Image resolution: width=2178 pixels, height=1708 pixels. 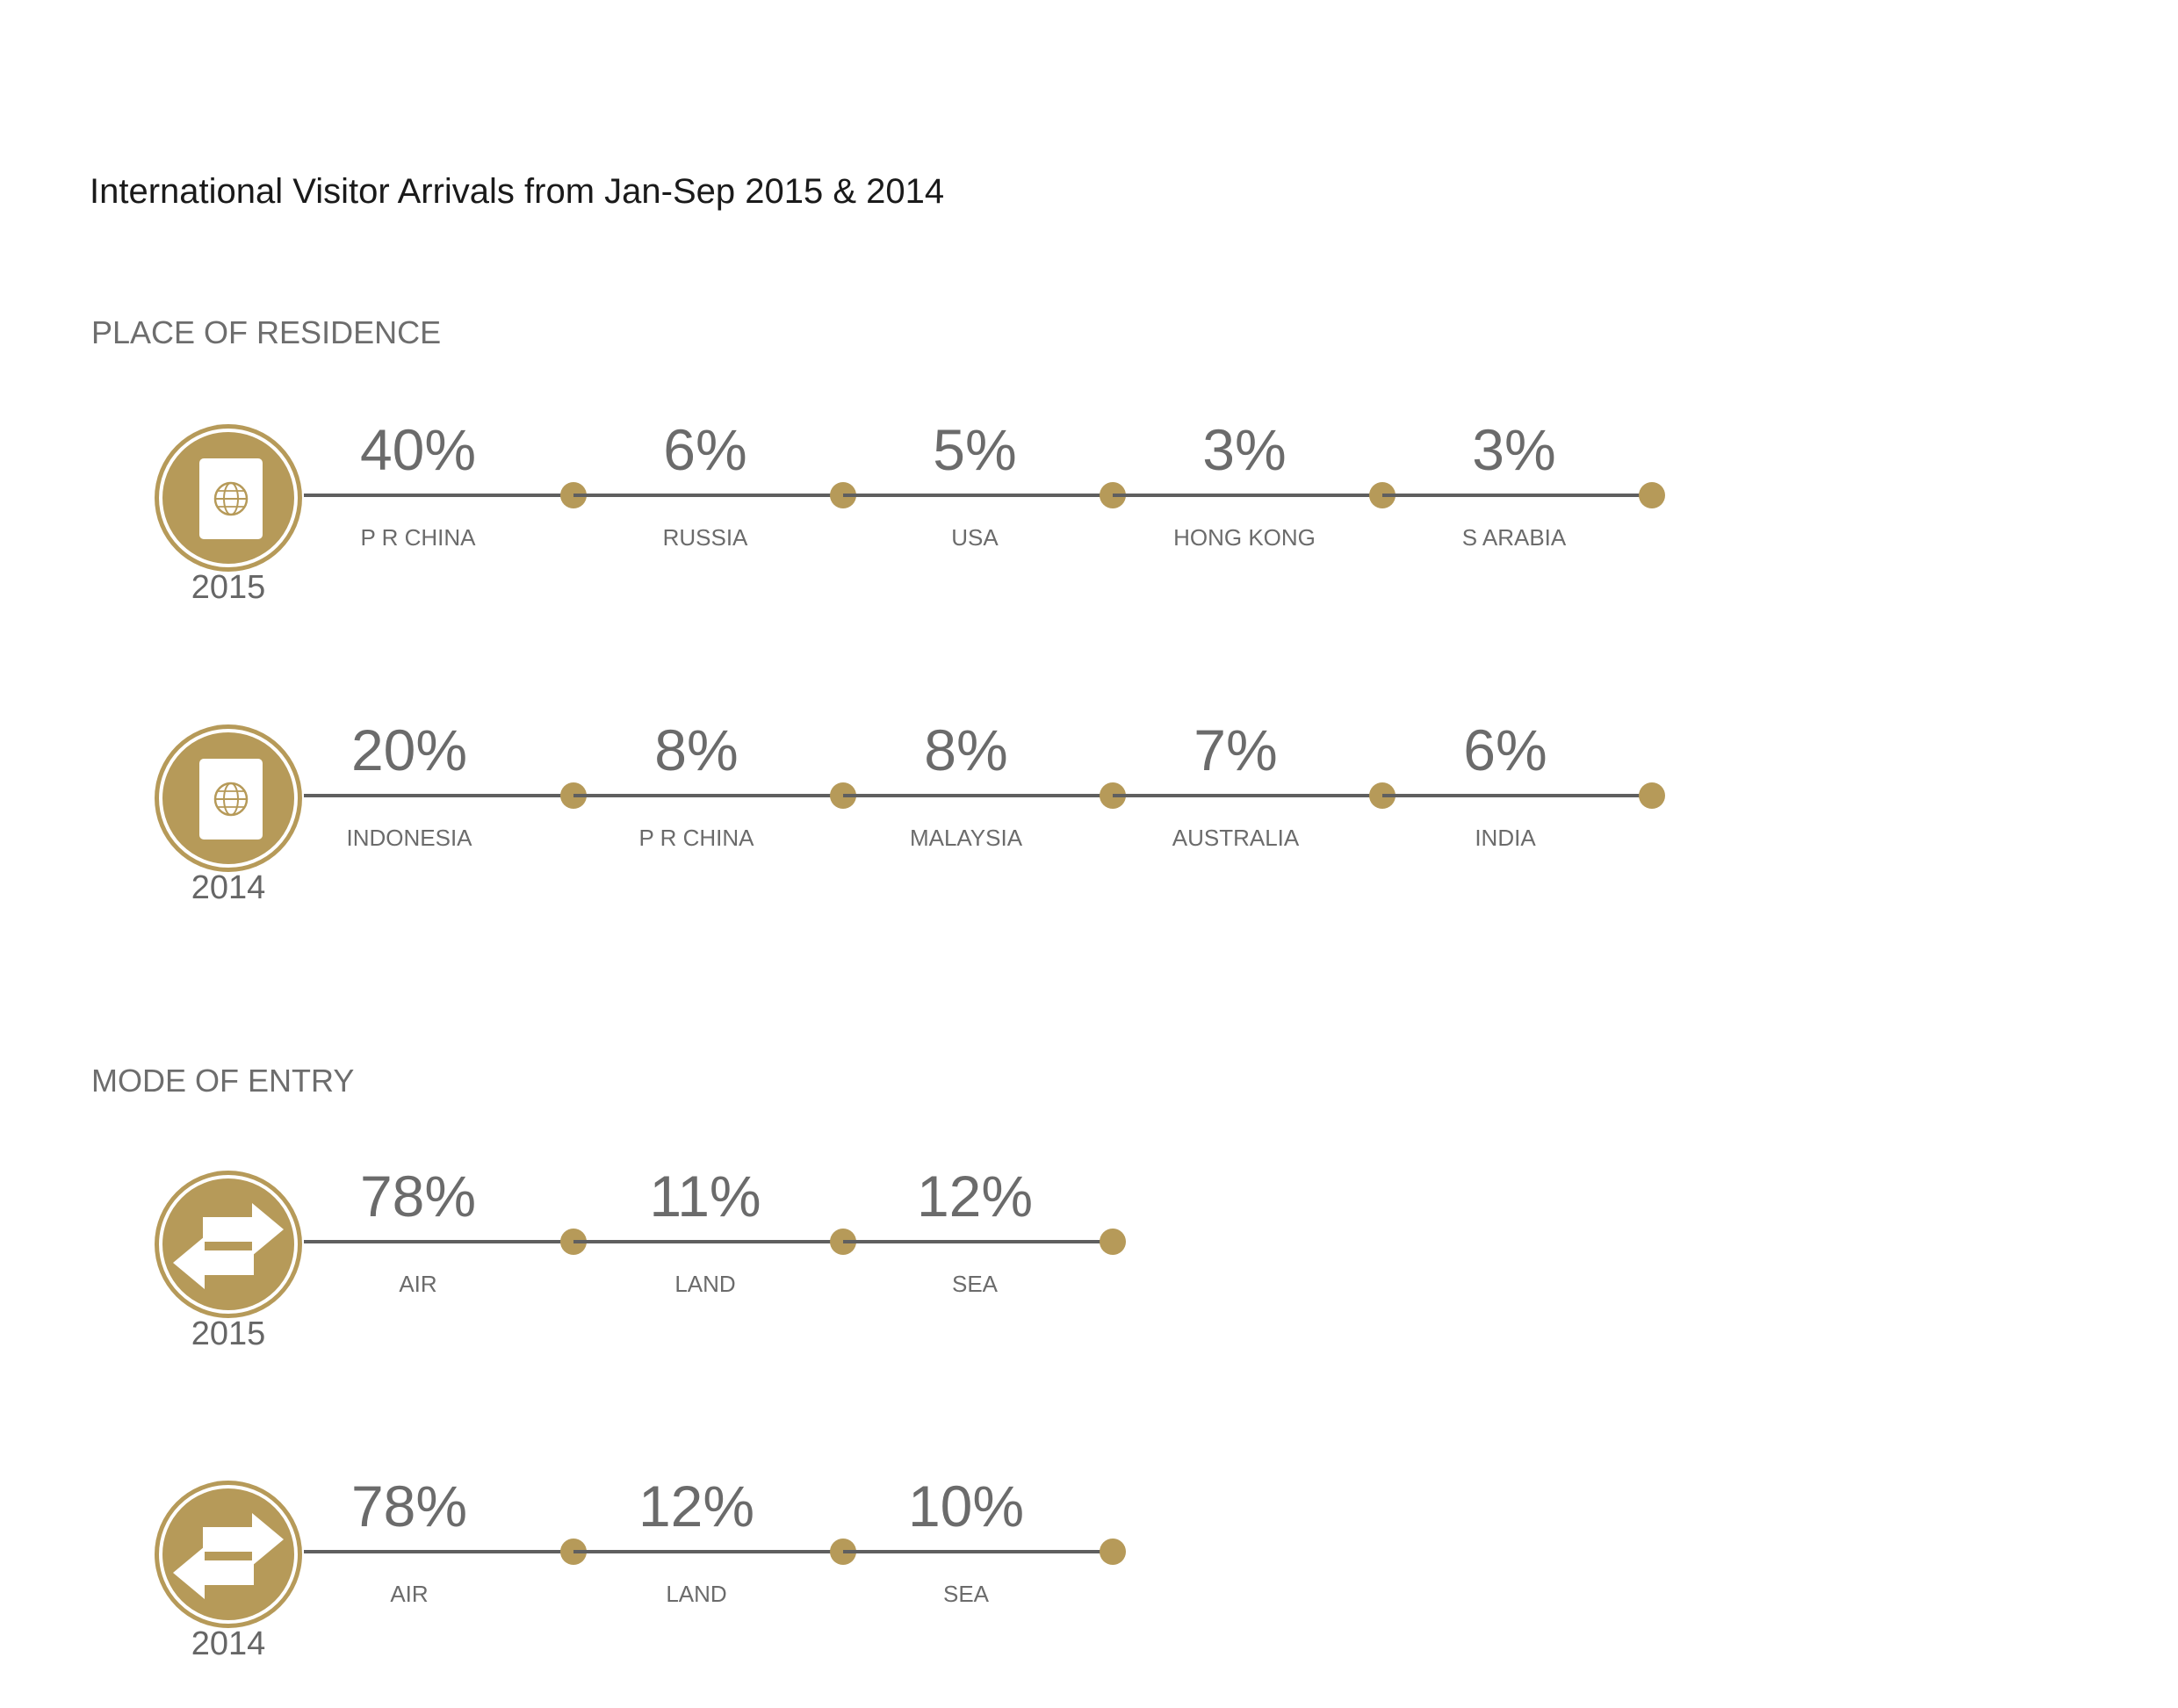 I want to click on category-label: HONG KONG, so click(x=1244, y=537).